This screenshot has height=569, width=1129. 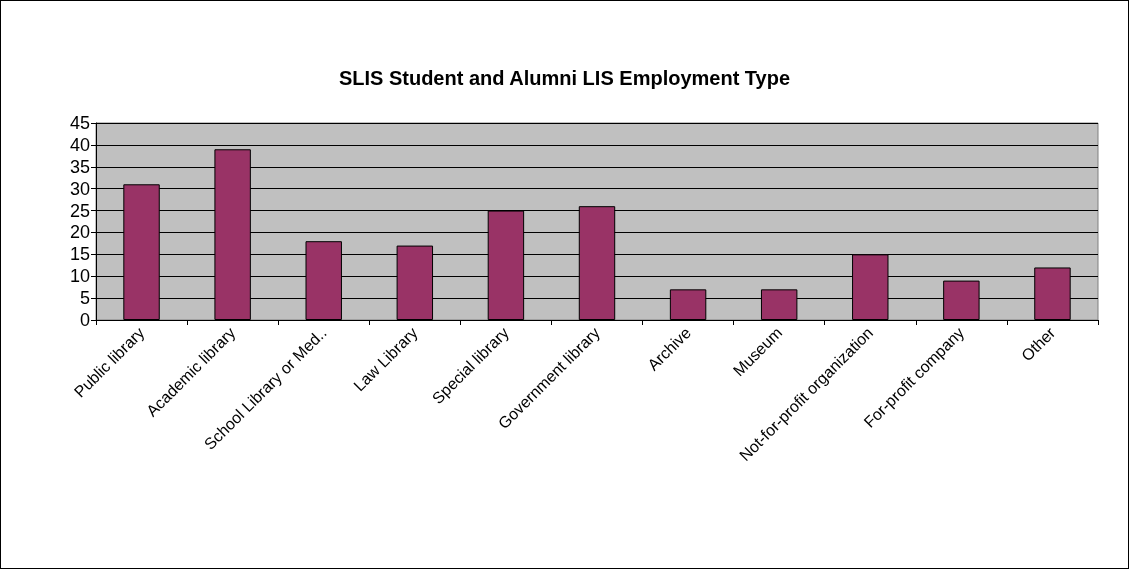 What do you see at coordinates (79, 144) in the screenshot?
I see `y-tick-label: 40` at bounding box center [79, 144].